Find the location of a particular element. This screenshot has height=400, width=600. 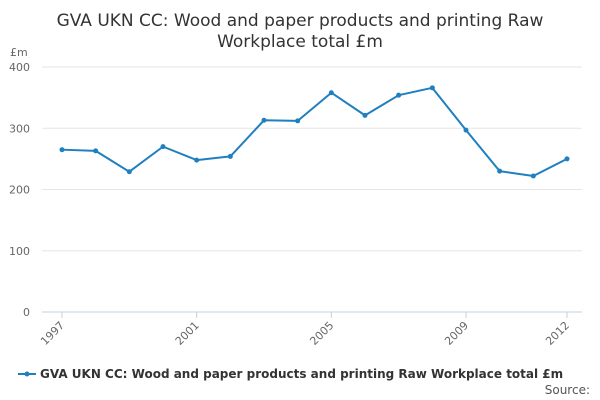

y-tick-label: 100 is located at coordinates (19, 251).